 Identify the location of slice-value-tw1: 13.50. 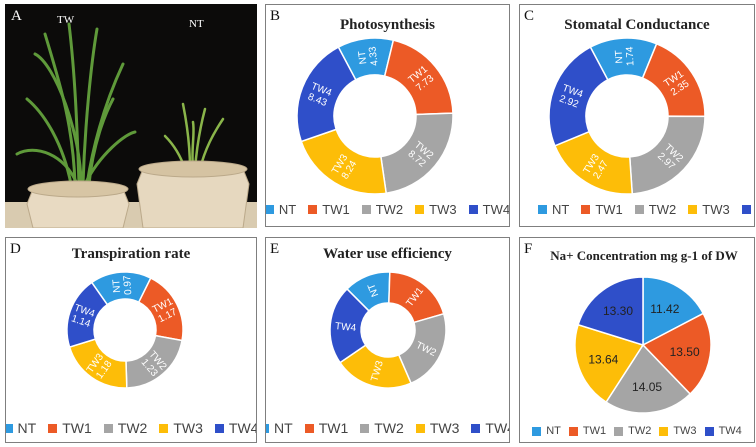
(685, 352).